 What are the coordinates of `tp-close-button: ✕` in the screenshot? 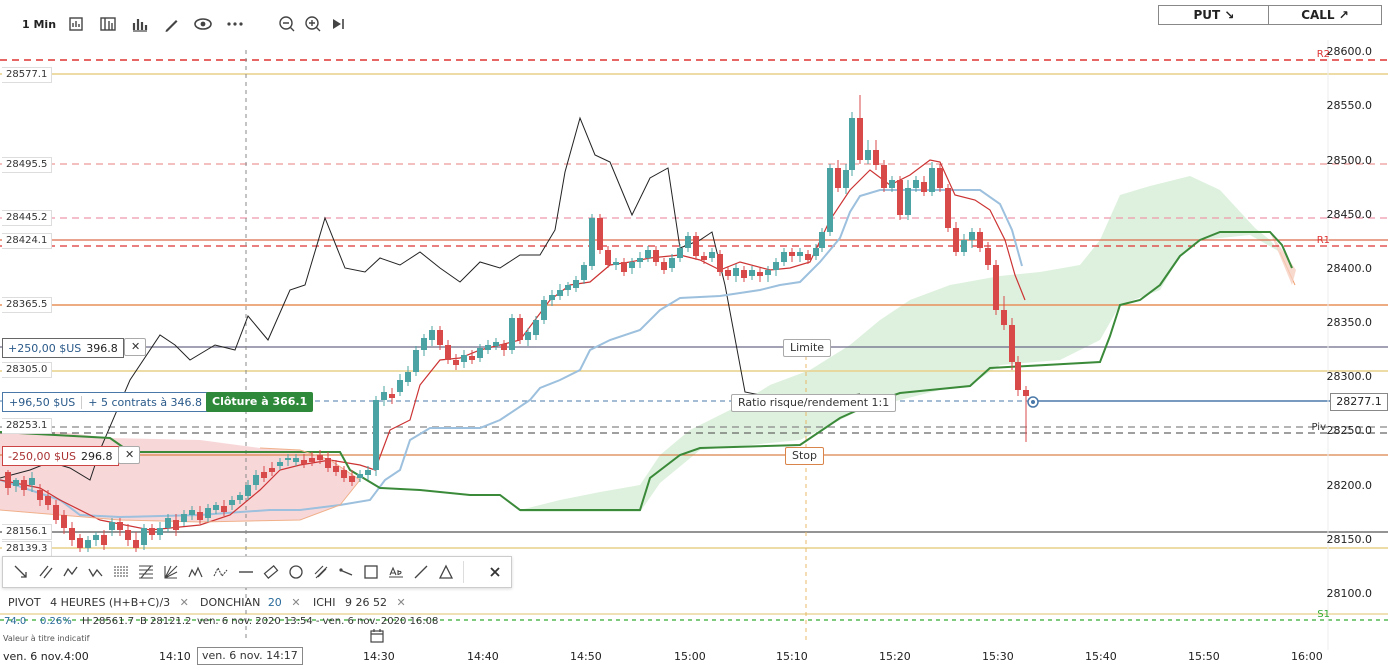 It's located at (135, 347).